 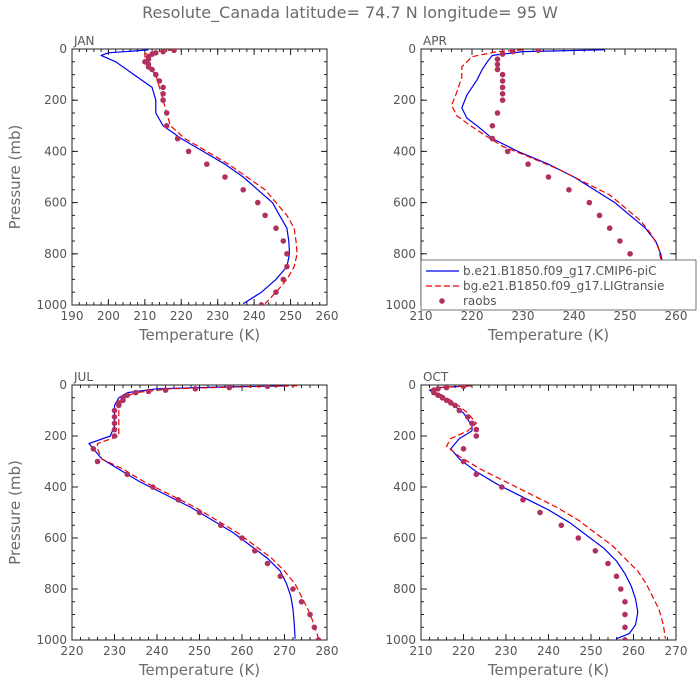 What do you see at coordinates (72, 316) in the screenshot?
I see `x-tick-label: 190` at bounding box center [72, 316].